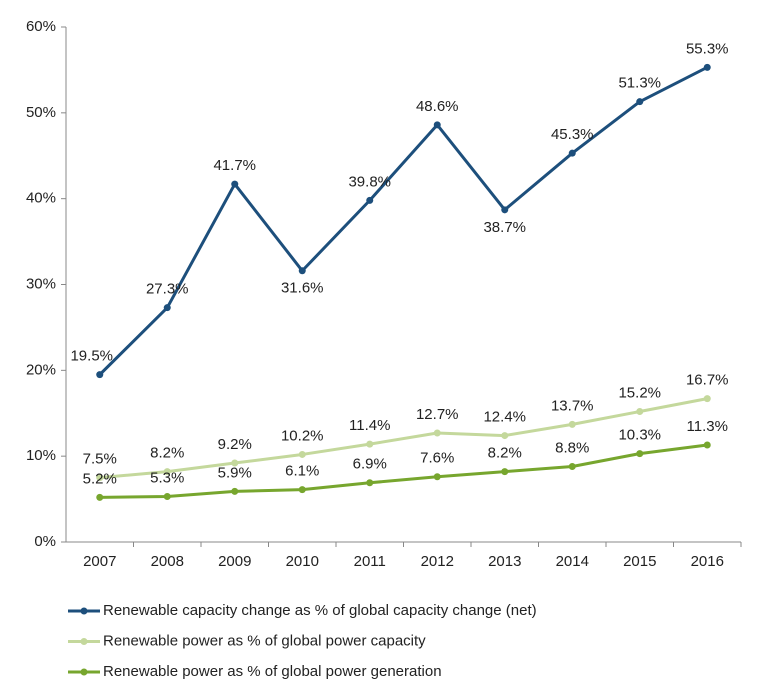  I want to click on data-label: 5.2%, so click(100, 478).